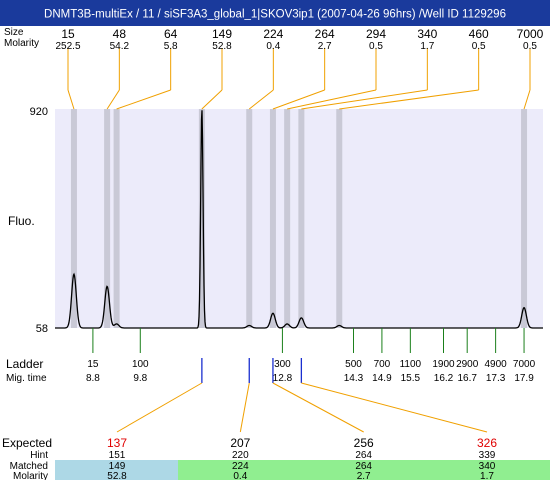  What do you see at coordinates (444, 378) in the screenshot?
I see `ladder-time-label: 16.2` at bounding box center [444, 378].